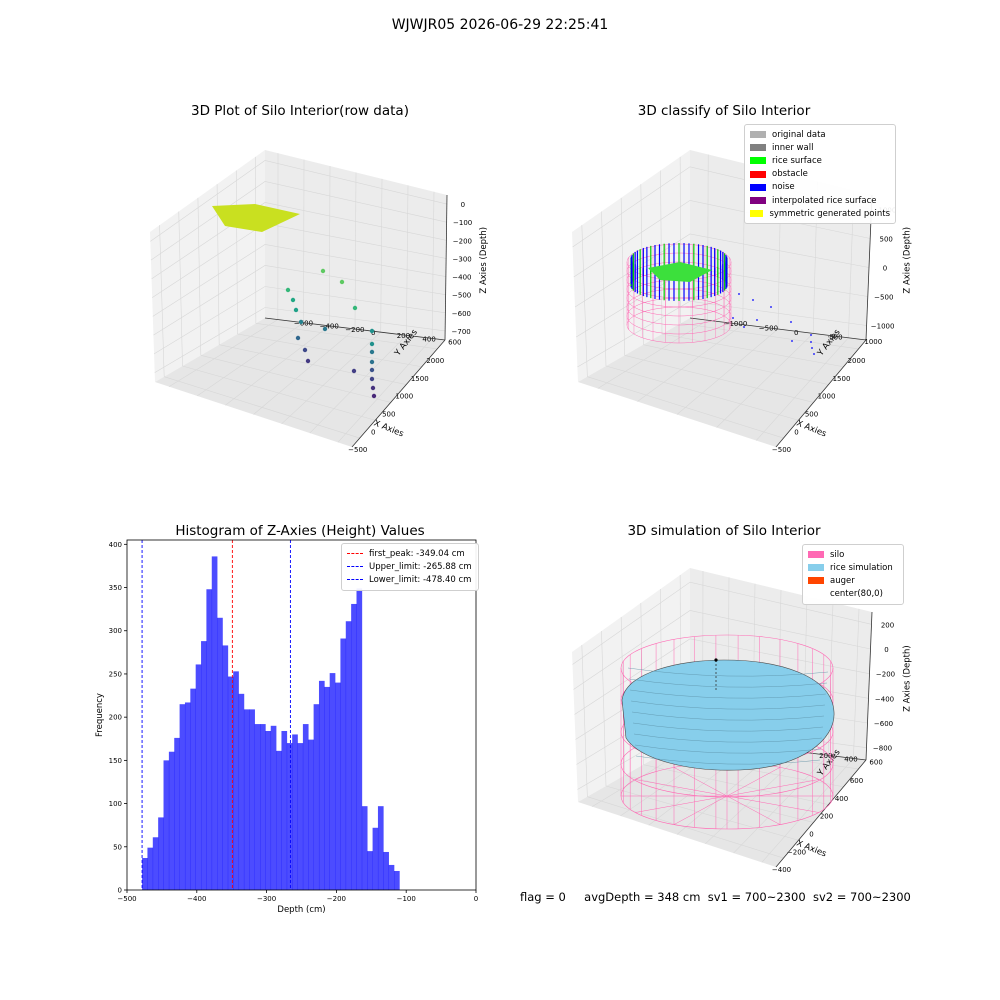 This screenshot has width=1000, height=1000. I want to click on x-tick-label: 500, so click(811, 414).